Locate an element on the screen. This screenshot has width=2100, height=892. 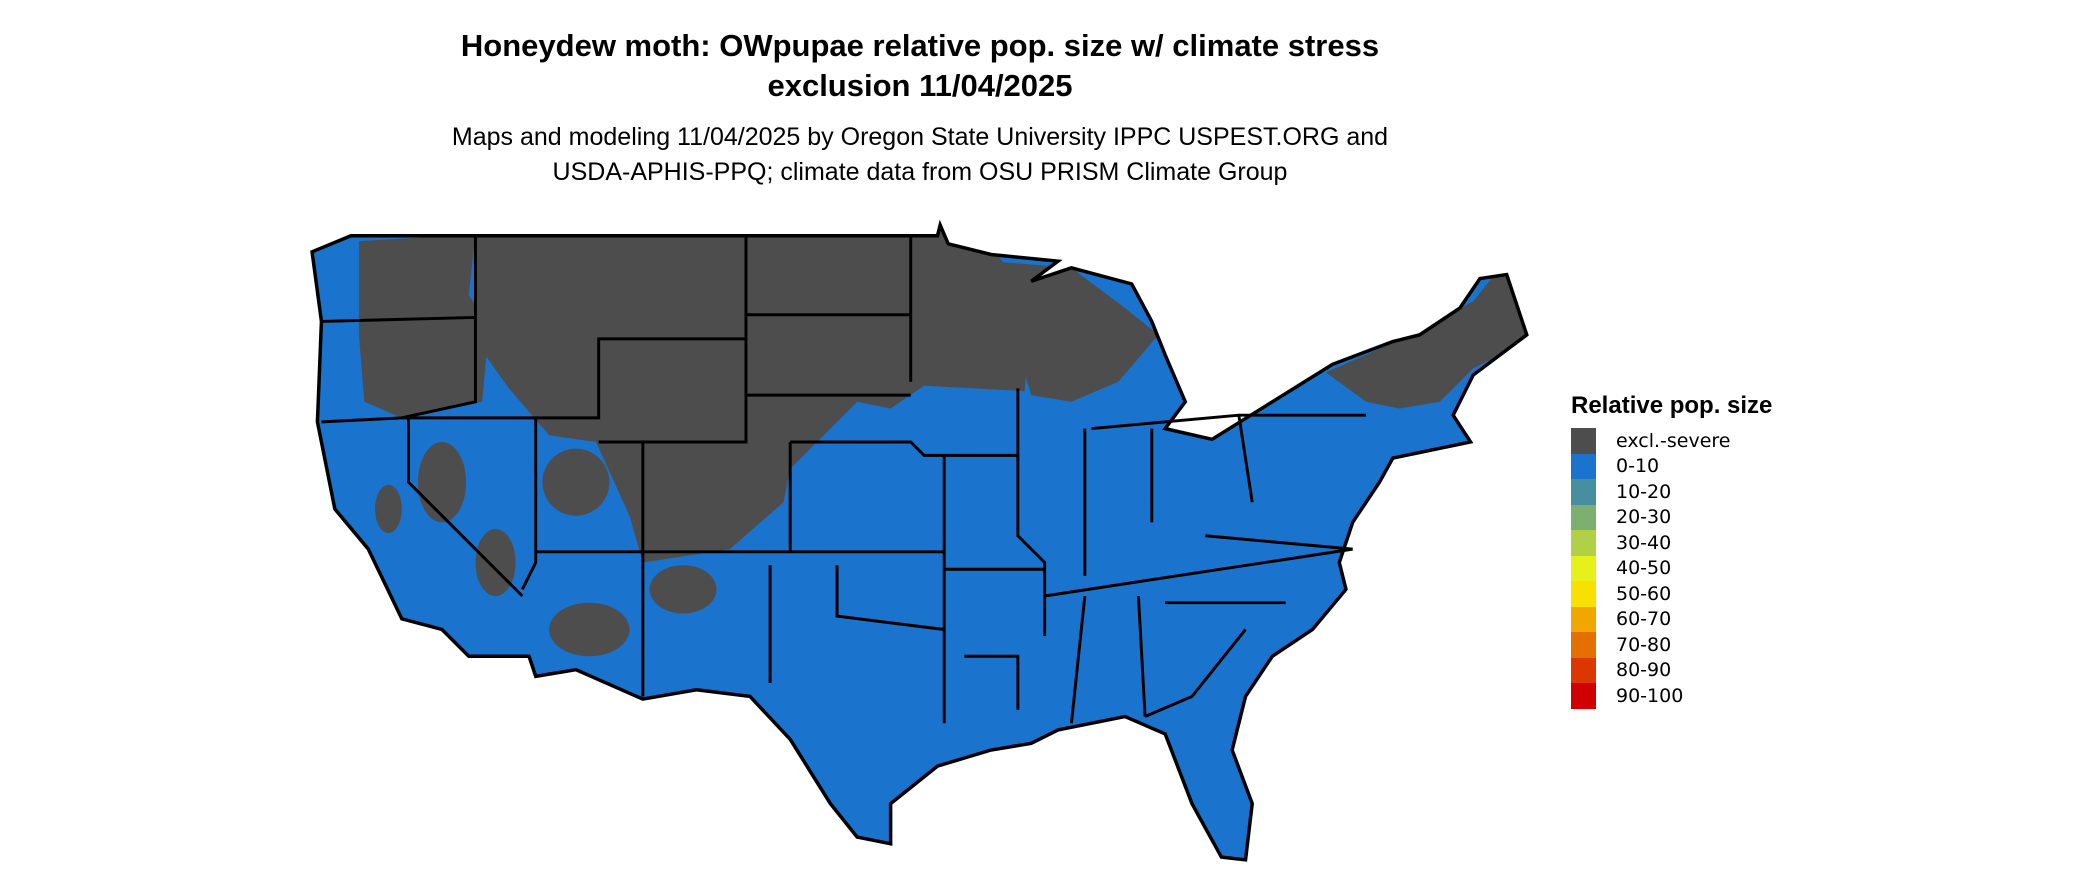
legend-item: 10-20 is located at coordinates (1671, 492).